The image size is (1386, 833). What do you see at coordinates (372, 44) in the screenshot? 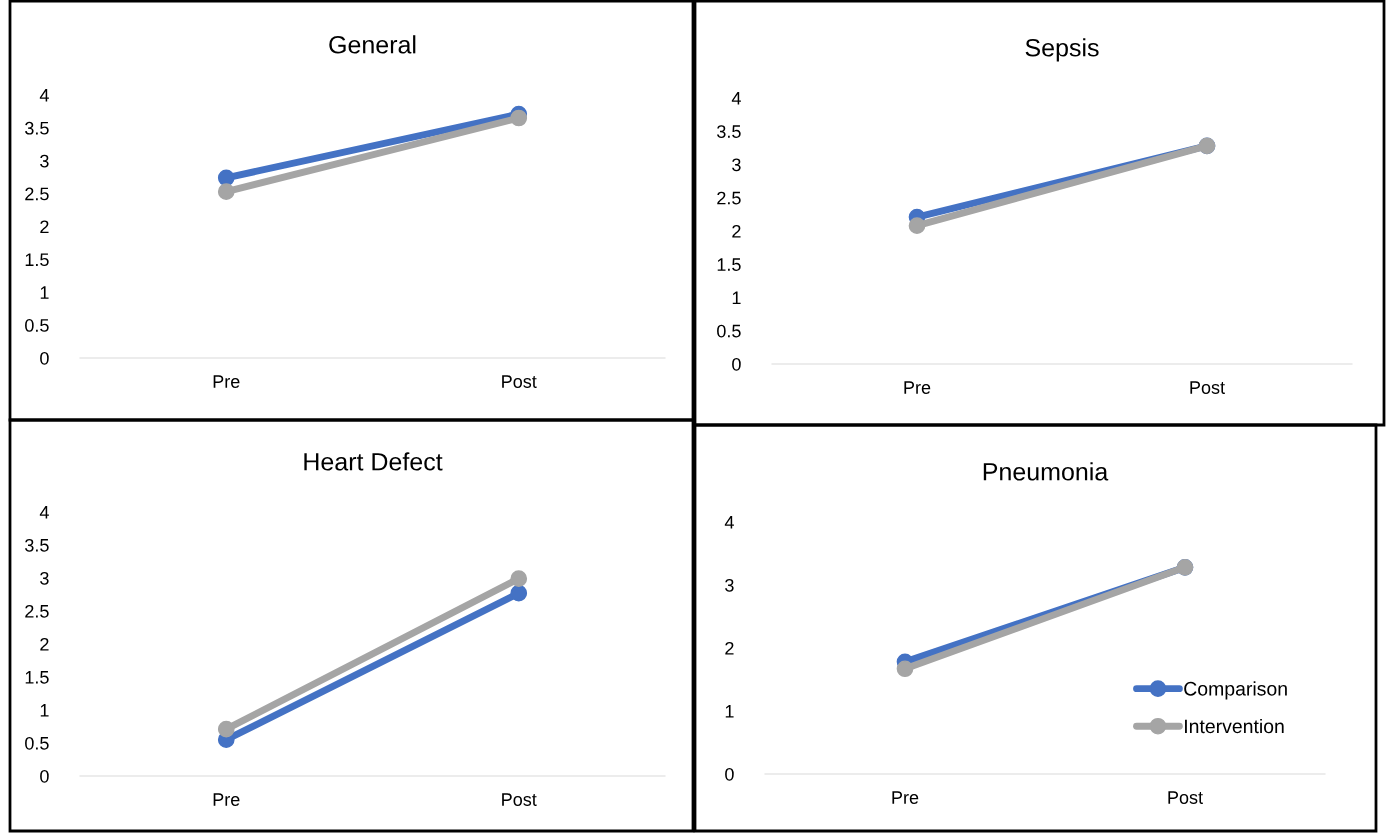
I see `chart-title: General` at bounding box center [372, 44].